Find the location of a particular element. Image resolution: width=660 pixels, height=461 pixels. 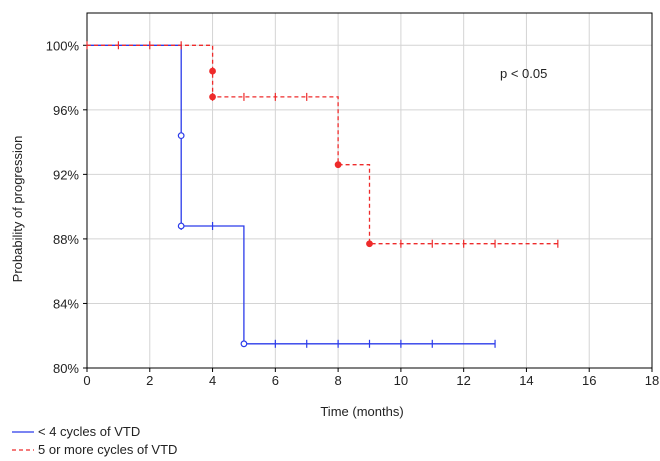

x-tick-label: 14 is located at coordinates (526, 380).